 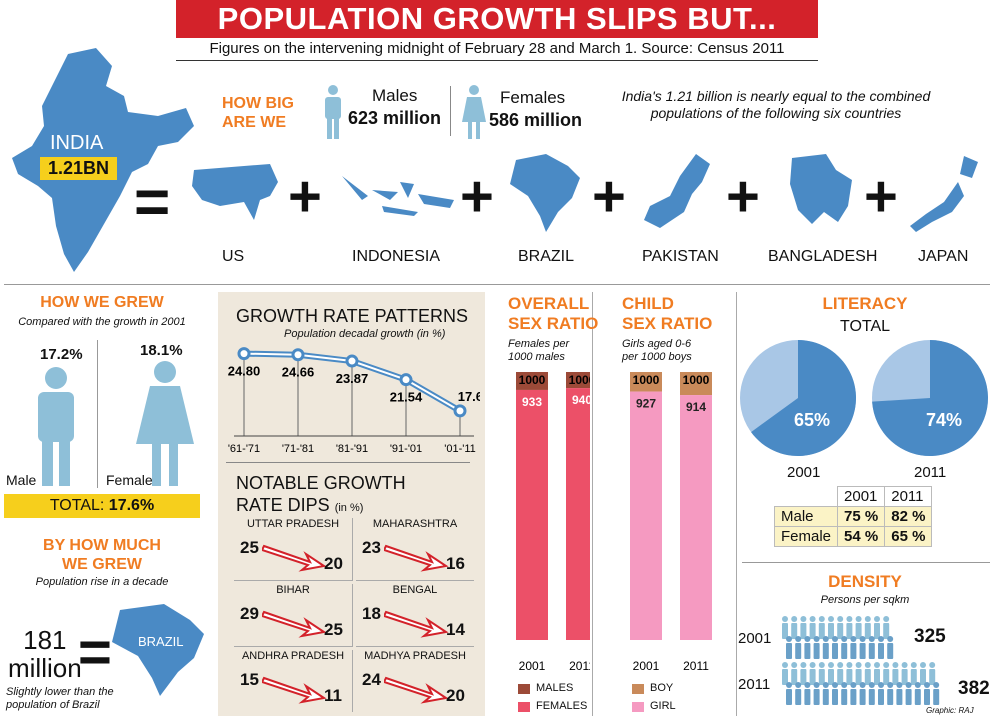 I want to click on japan-map, so click(x=944, y=194).